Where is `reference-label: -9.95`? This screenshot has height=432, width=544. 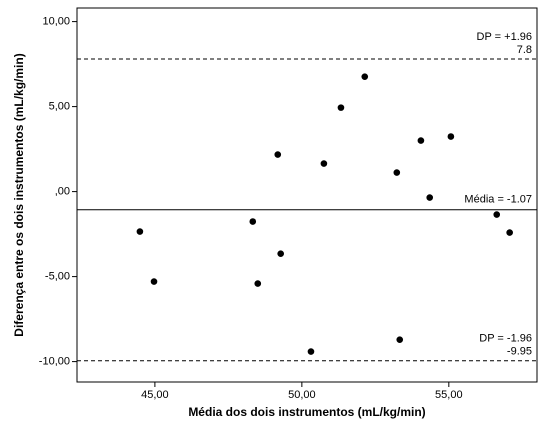
reference-label: -9.95 is located at coordinates (519, 352).